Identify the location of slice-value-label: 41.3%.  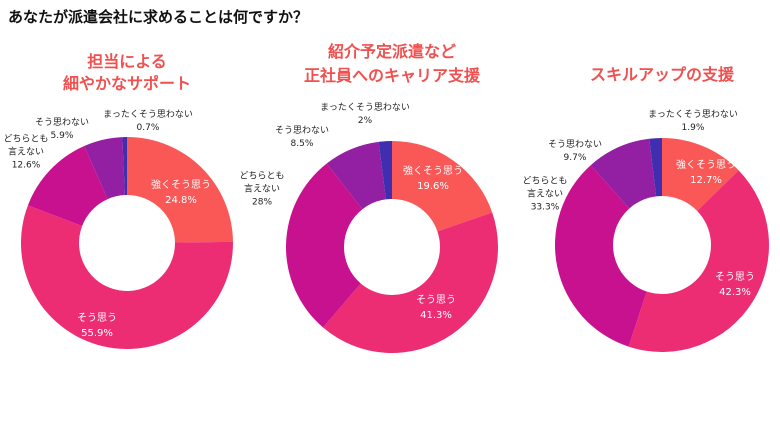
(436, 315).